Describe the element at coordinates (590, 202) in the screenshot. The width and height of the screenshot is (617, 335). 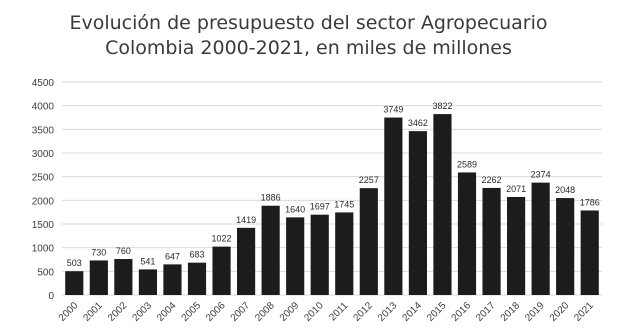
I see `data-label-2021: 1786` at that location.